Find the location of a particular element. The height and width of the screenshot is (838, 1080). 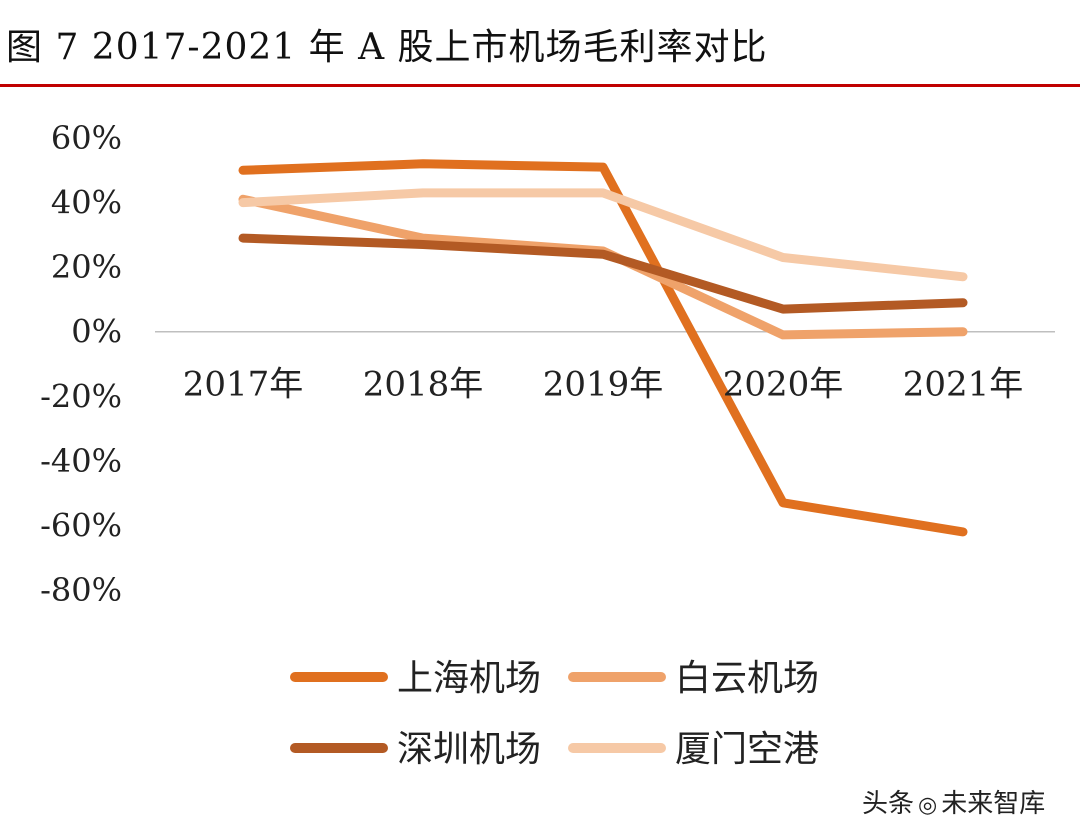

x-tick-label: 2017年 is located at coordinates (243, 385).